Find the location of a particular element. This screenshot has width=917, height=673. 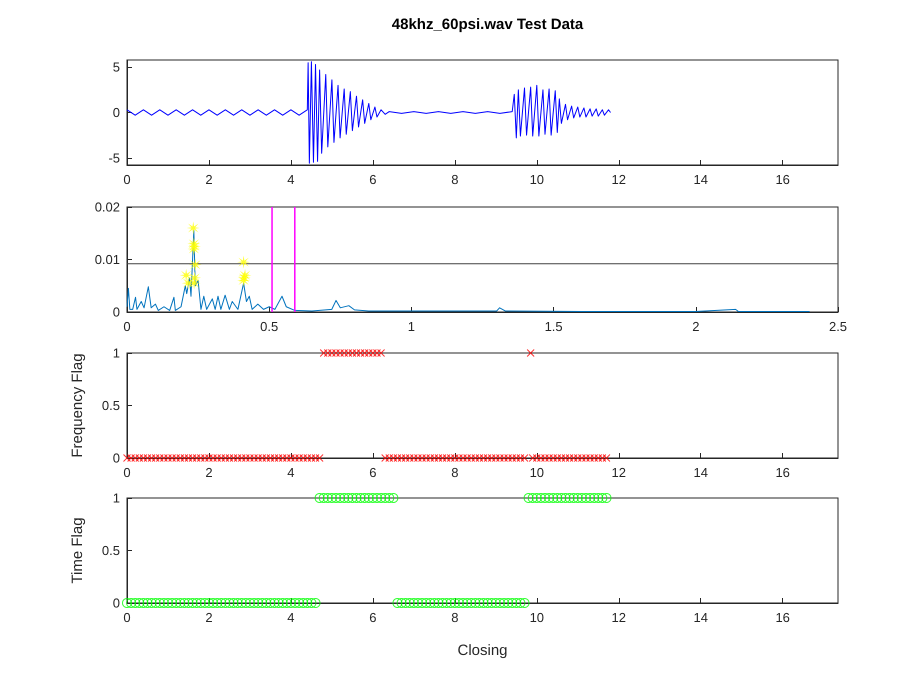

chart-title: 48khz_60psi.wav Test Data is located at coordinates (488, 24).